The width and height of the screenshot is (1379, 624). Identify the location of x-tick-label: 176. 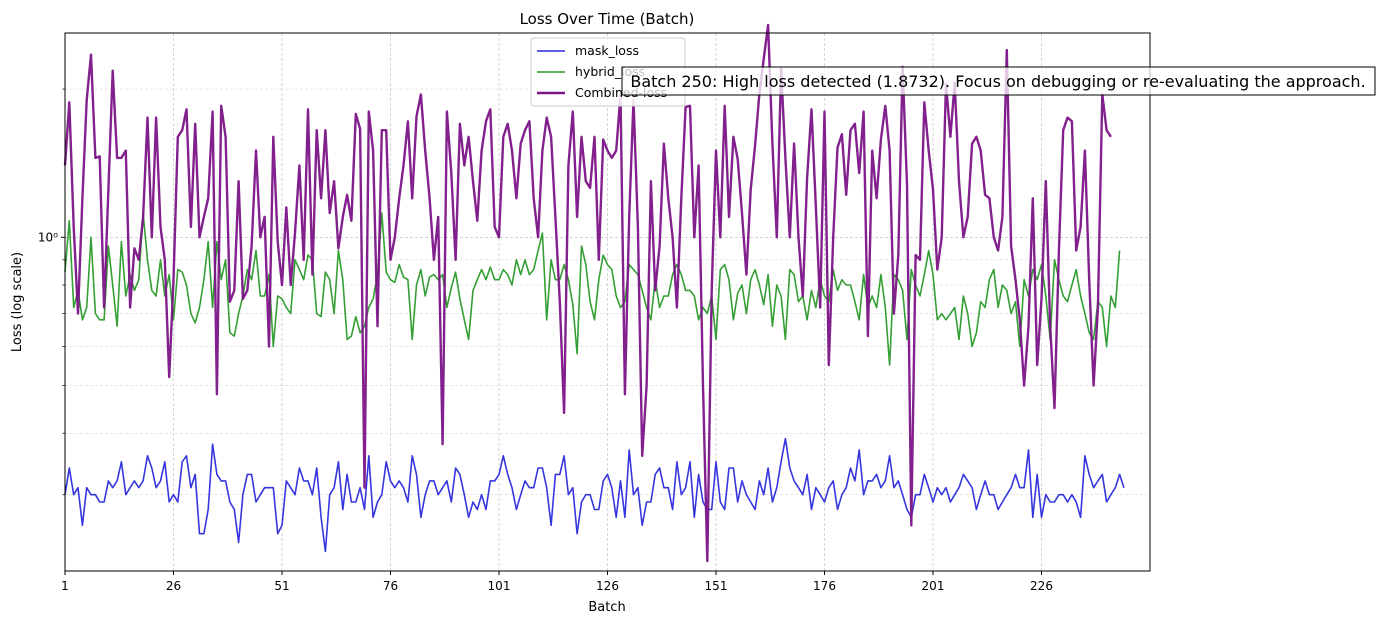
(824, 586).